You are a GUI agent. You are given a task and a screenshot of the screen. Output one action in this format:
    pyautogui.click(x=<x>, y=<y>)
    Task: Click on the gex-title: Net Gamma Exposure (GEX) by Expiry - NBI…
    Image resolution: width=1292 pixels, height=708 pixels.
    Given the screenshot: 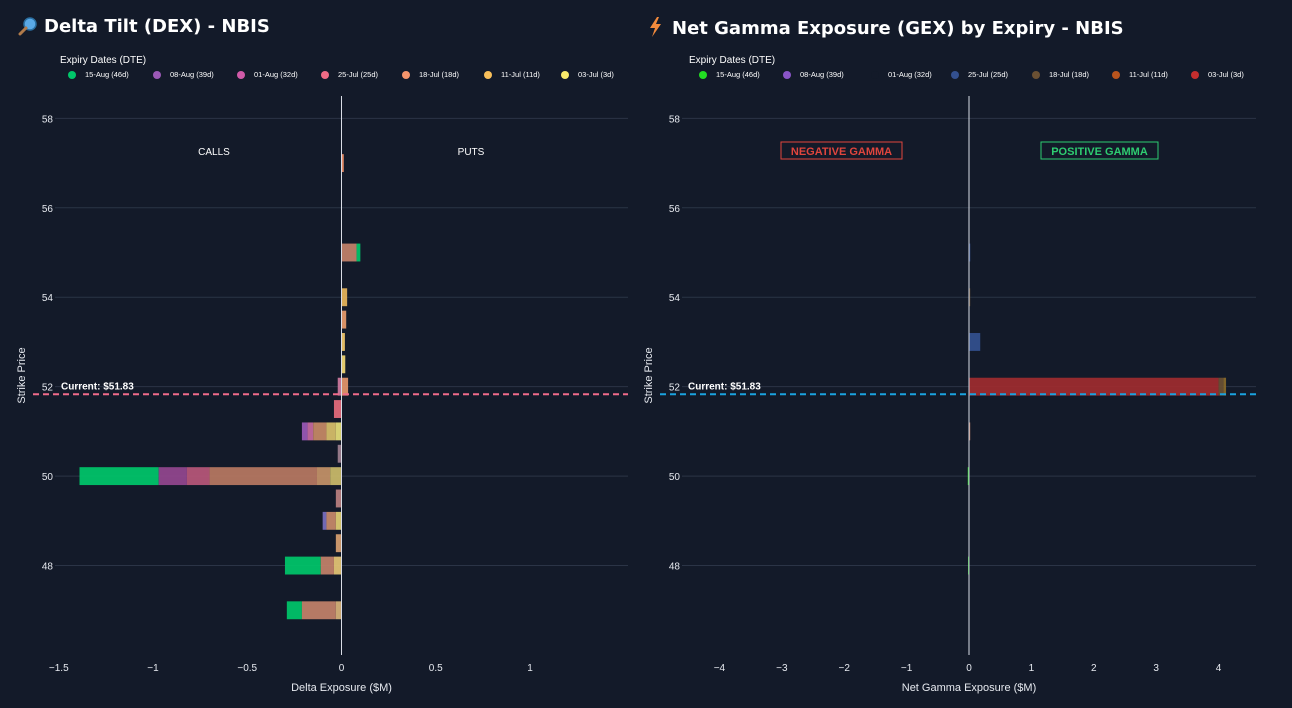 What is the action you would take?
    pyautogui.click(x=885, y=25)
    